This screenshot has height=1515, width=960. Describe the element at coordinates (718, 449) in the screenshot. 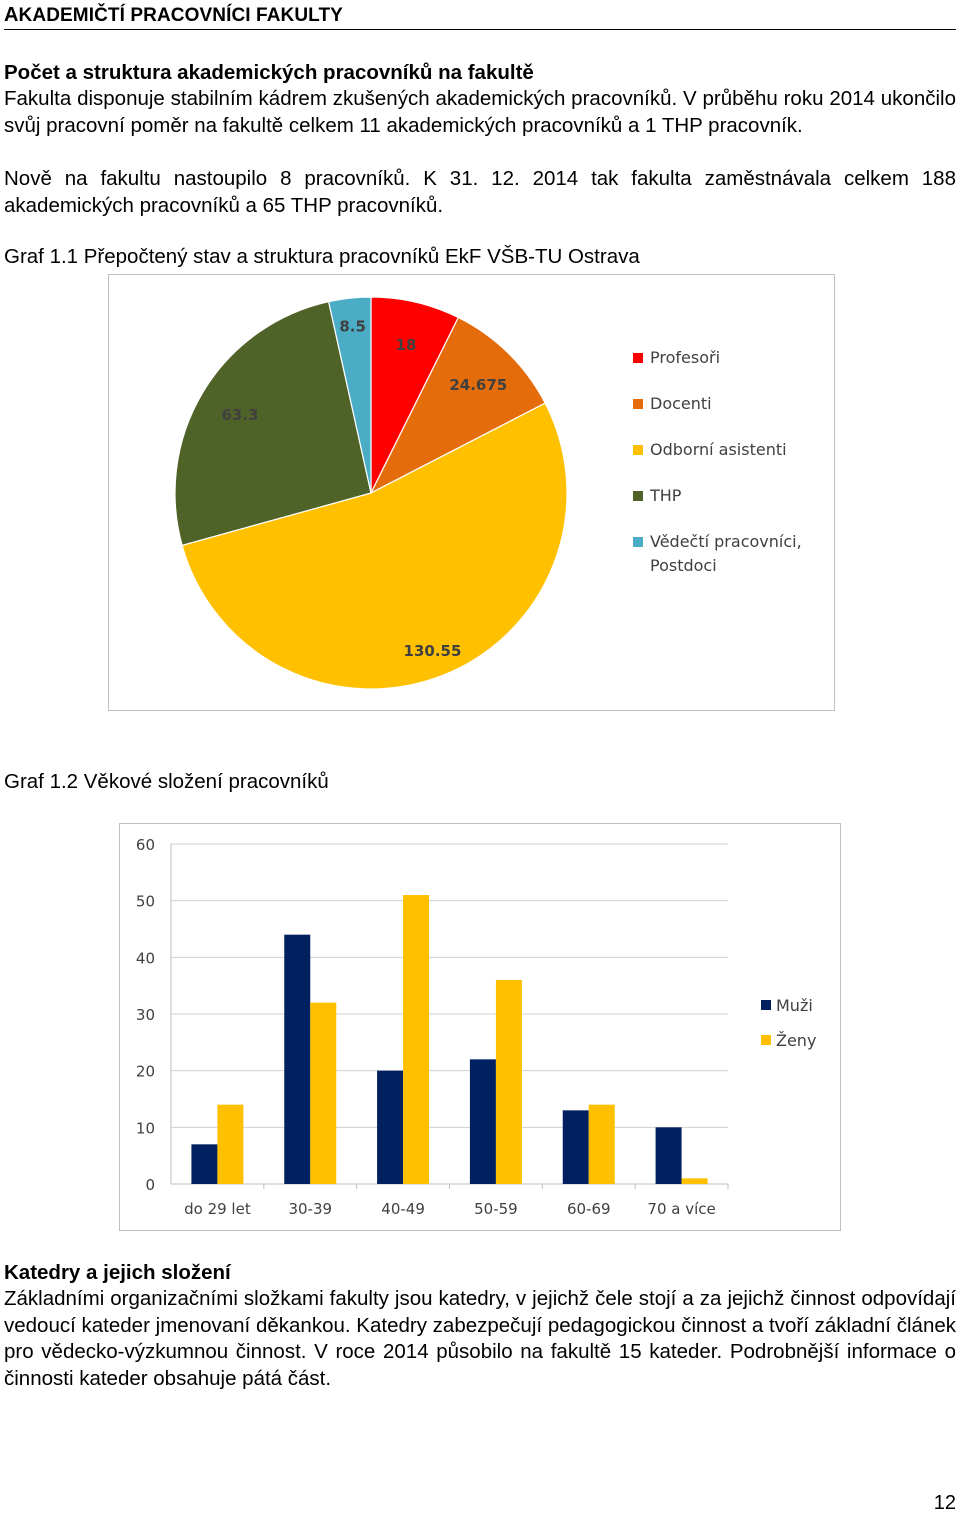

I see `legend-label-odborn-asistenti: Odborní asistenti` at that location.